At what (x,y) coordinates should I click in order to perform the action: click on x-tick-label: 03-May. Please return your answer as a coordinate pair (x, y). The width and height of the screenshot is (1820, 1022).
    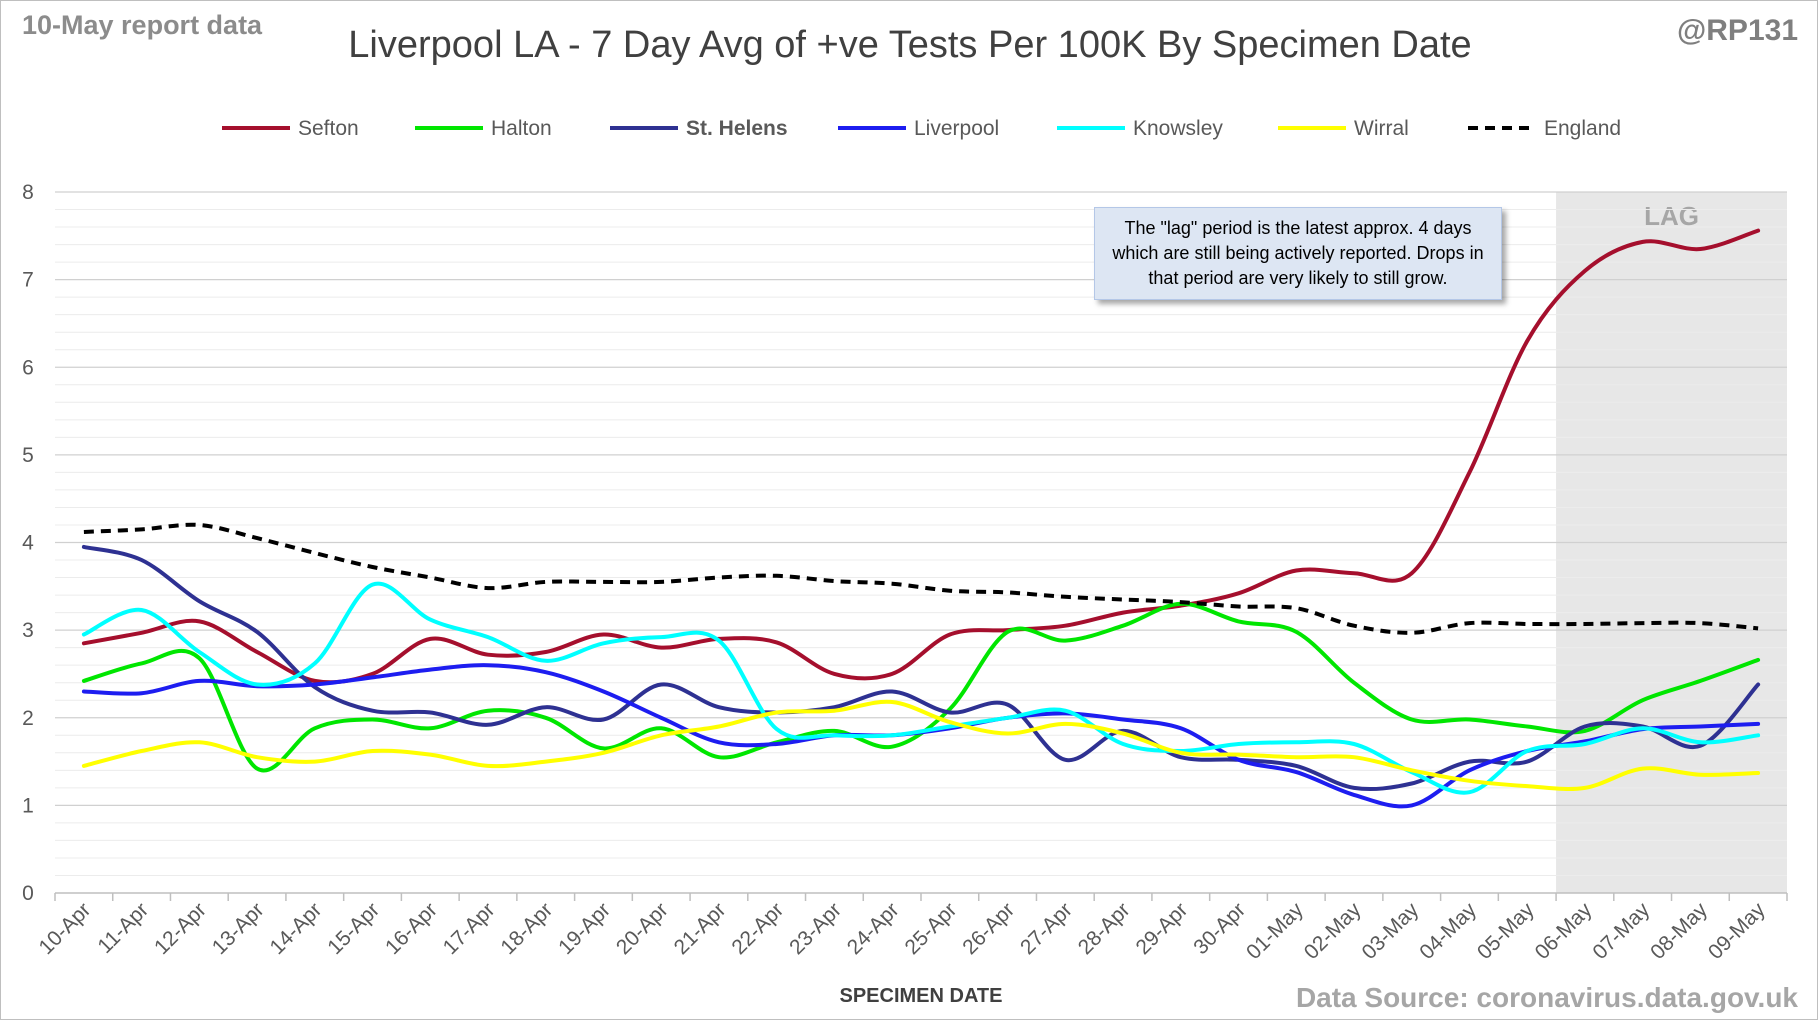
    Looking at the image, I should click on (1390, 931).